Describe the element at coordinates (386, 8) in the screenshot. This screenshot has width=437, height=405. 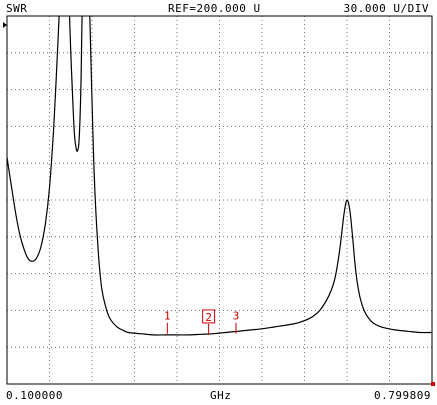
I see `scale-per-division-label: 30.000 U/DIV` at that location.